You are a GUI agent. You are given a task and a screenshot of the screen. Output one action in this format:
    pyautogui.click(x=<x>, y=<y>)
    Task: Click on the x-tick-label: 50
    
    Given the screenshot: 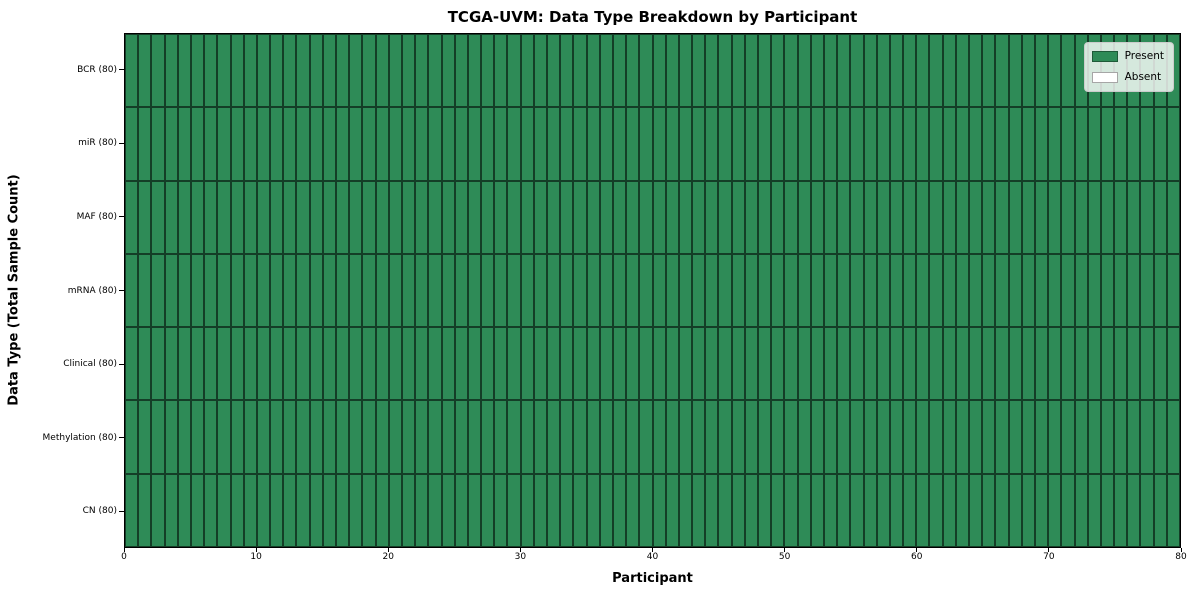 What is the action you would take?
    pyautogui.click(x=784, y=557)
    